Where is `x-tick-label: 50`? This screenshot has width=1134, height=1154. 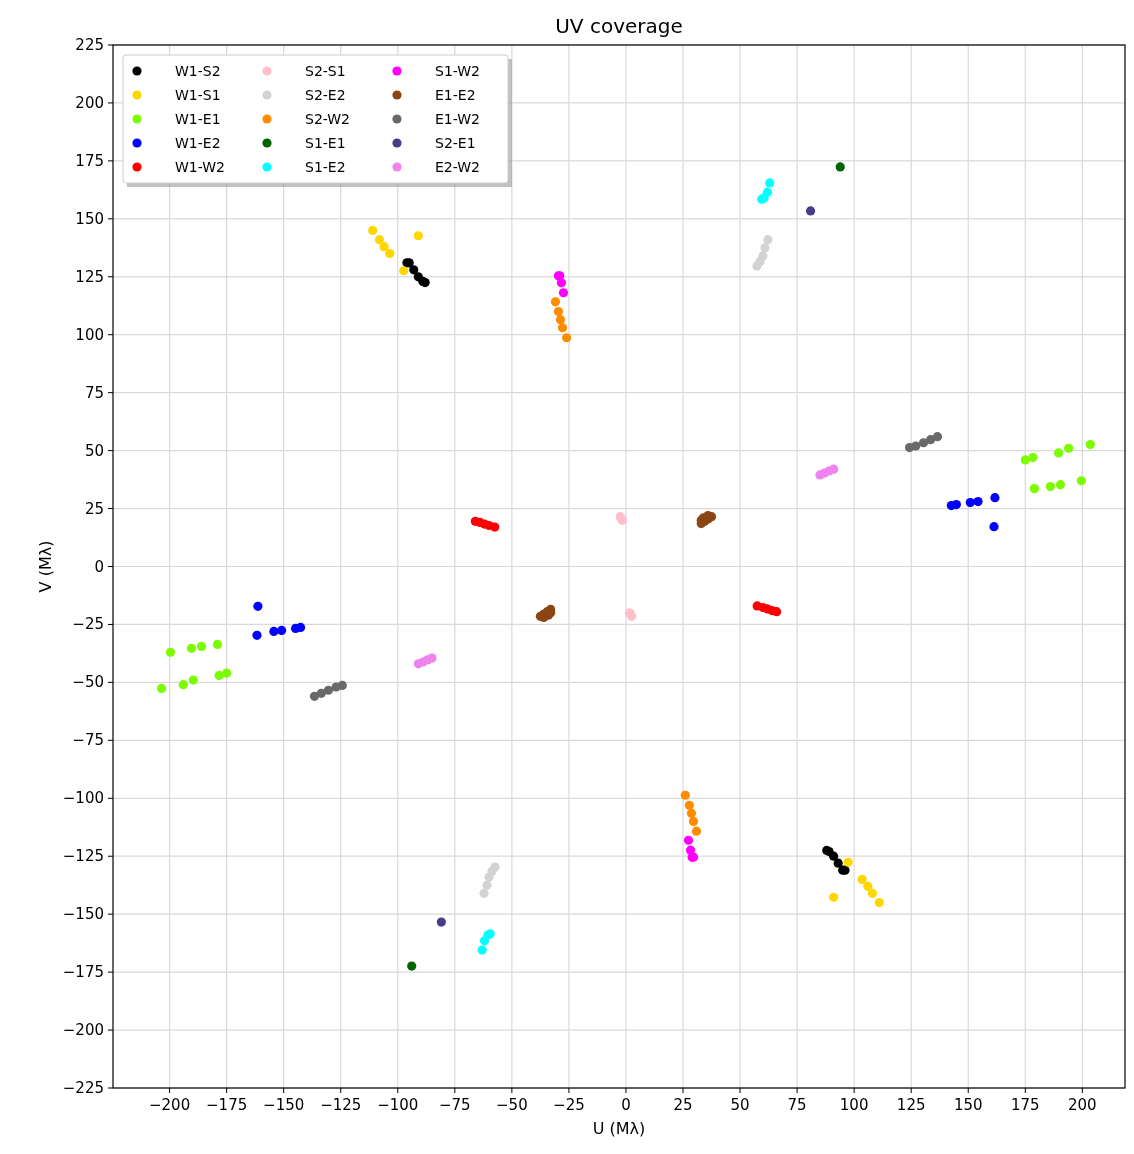 x-tick-label: 50 is located at coordinates (740, 1105).